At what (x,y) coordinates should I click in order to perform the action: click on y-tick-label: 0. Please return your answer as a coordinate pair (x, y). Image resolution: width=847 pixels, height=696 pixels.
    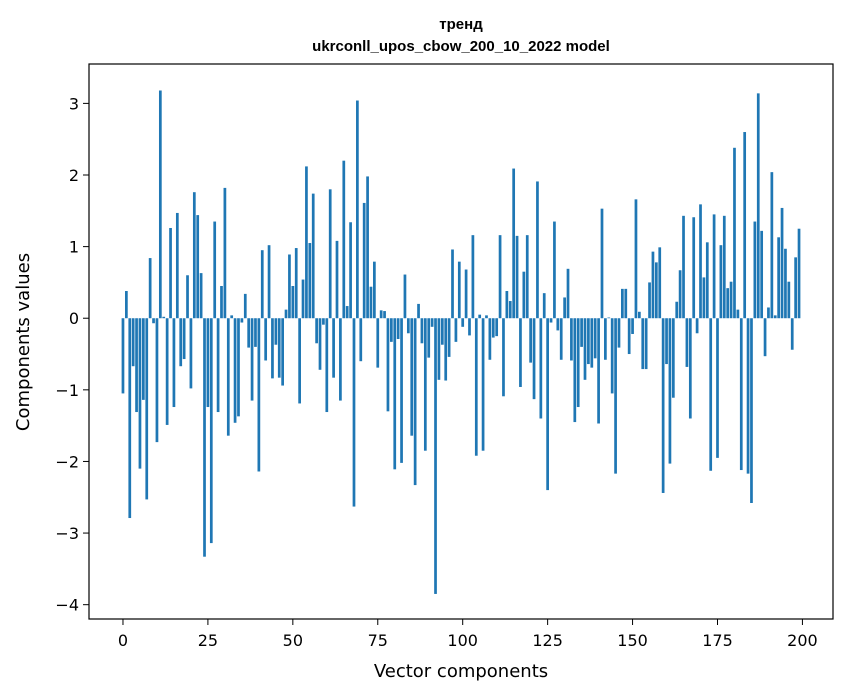
    Looking at the image, I should click on (74, 318).